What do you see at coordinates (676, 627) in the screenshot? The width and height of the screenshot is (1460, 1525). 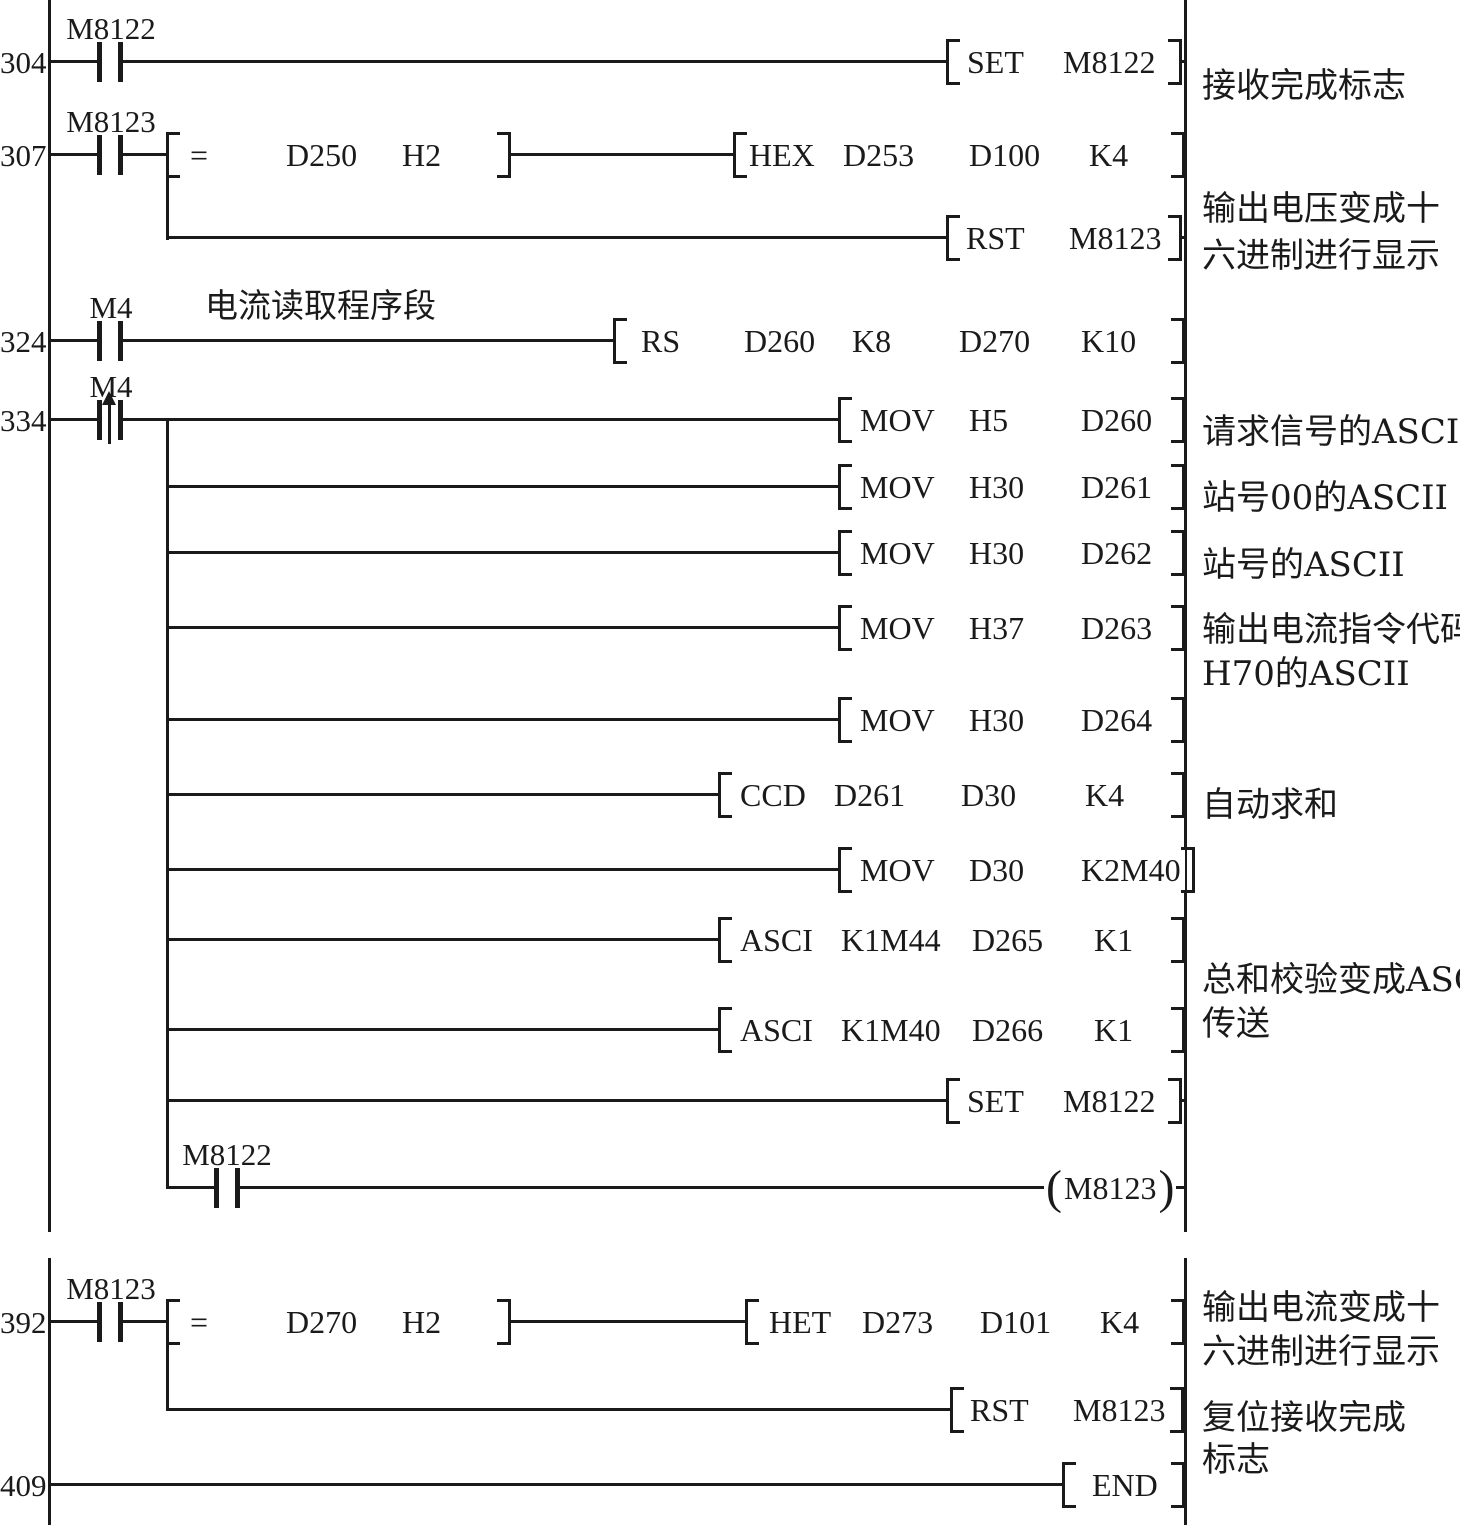 I see `branch-rung-b4` at bounding box center [676, 627].